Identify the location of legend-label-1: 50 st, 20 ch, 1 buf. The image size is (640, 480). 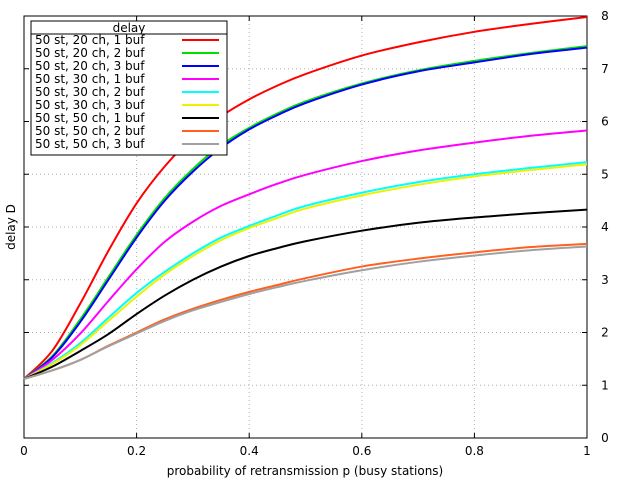
(90, 40).